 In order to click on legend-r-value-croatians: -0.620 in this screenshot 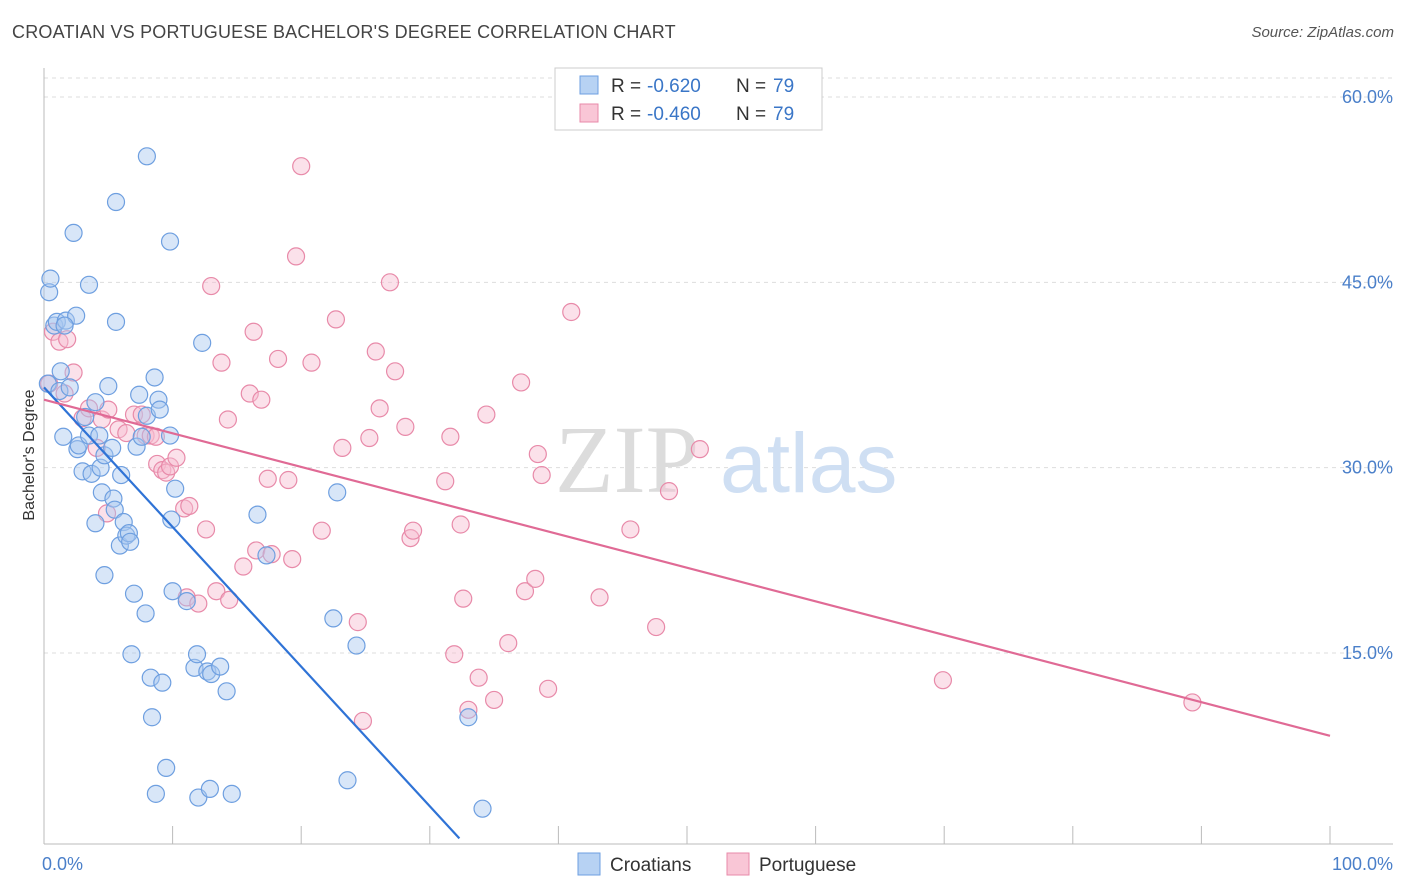, I will do `click(674, 86)`.